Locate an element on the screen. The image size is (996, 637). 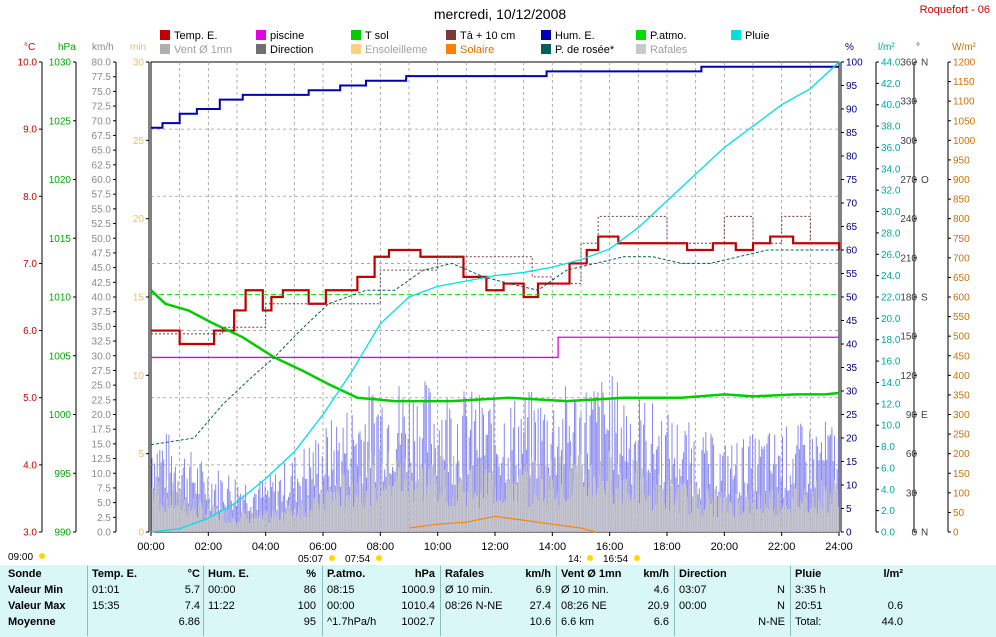
axis-tick-label: 28.0 is located at coordinates (891, 233).